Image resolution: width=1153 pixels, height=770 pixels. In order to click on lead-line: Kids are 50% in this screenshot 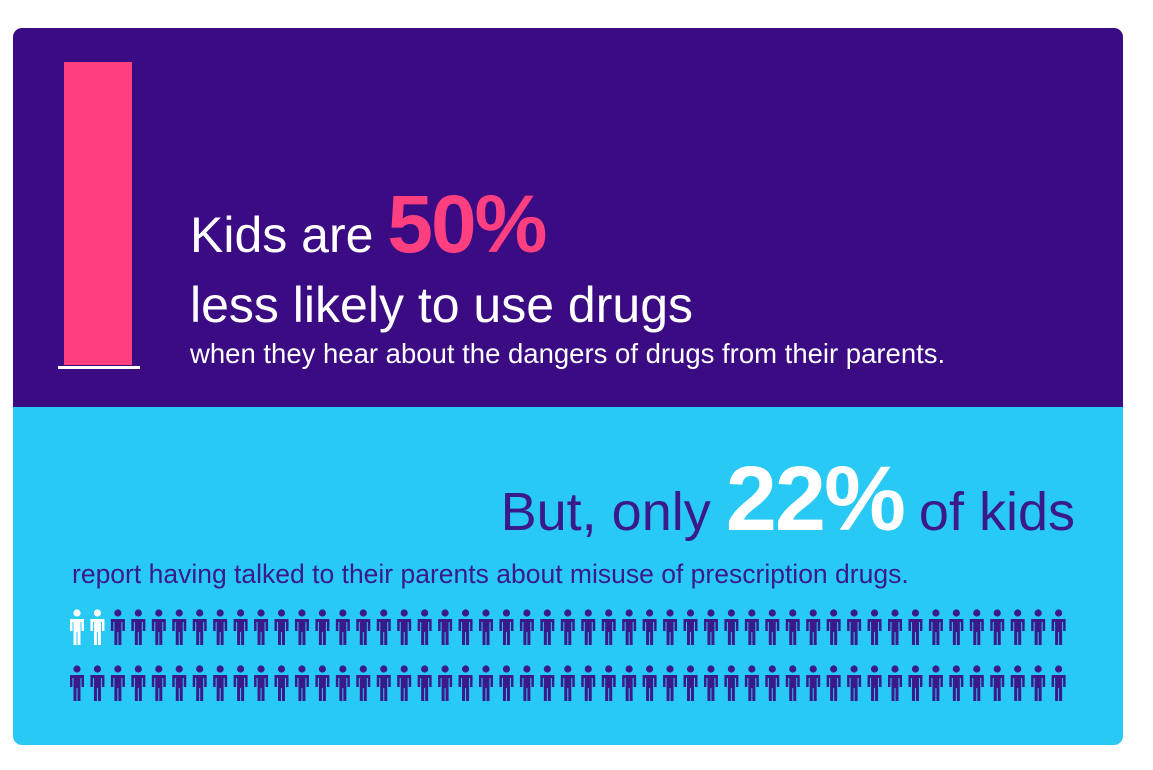, I will do `click(368, 225)`.